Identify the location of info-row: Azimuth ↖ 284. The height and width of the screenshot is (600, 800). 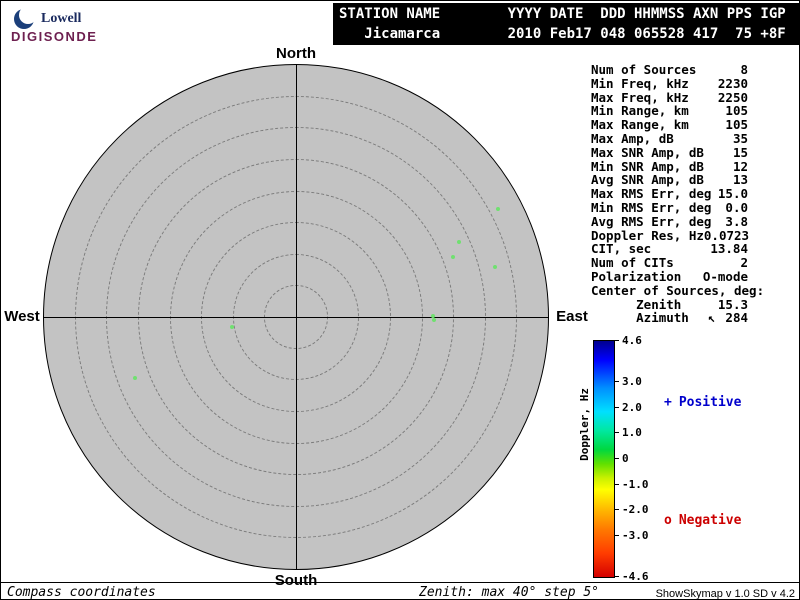
(669, 318).